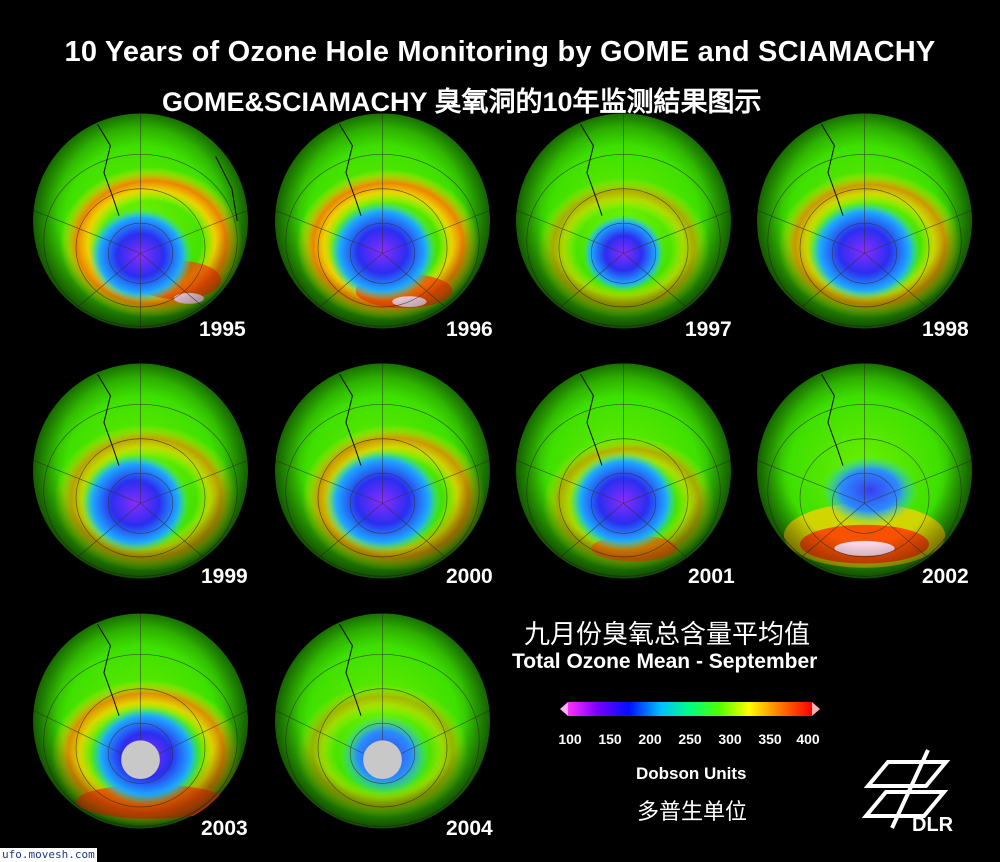 This screenshot has width=1000, height=862. I want to click on dlr-logo-text: DLR, so click(933, 825).